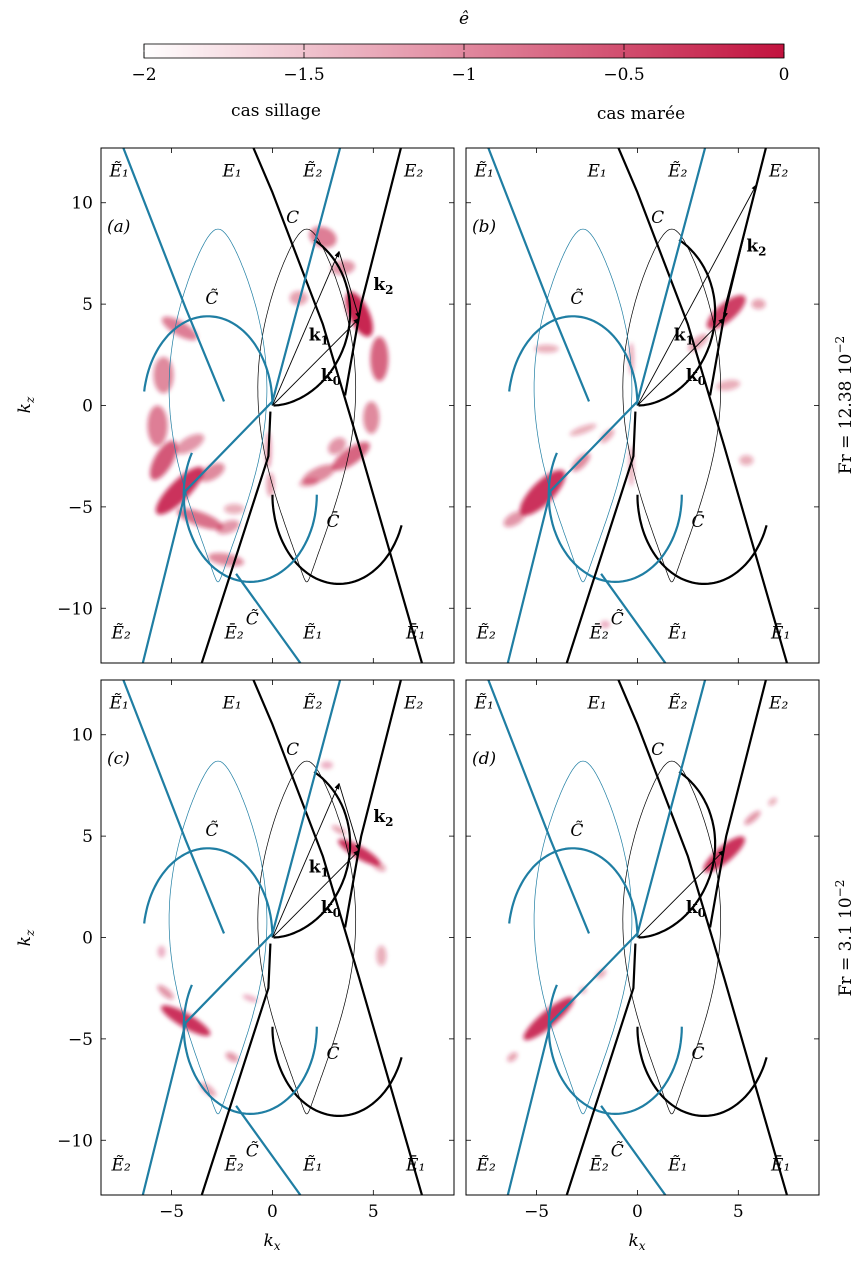 This screenshot has width=859, height=1266. Describe the element at coordinates (844, 405) in the screenshot. I see `row-label-top: Fr = 12.38 10−2` at that location.